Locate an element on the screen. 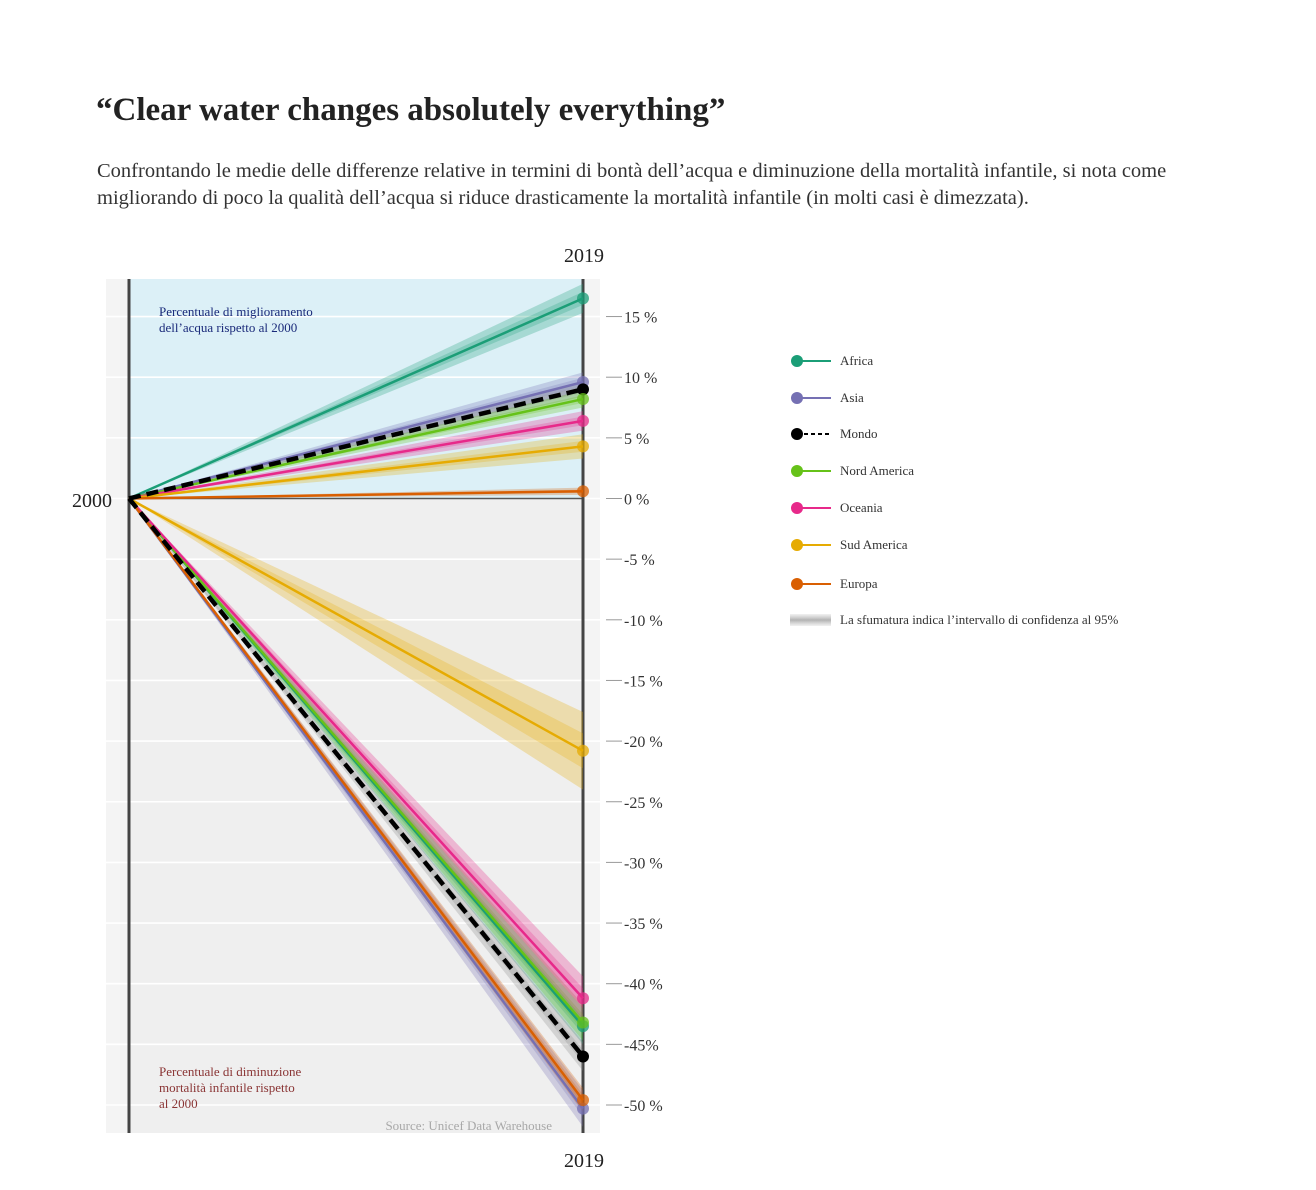 The width and height of the screenshot is (1316, 1190). x-label-2000: 2000 is located at coordinates (92, 501).